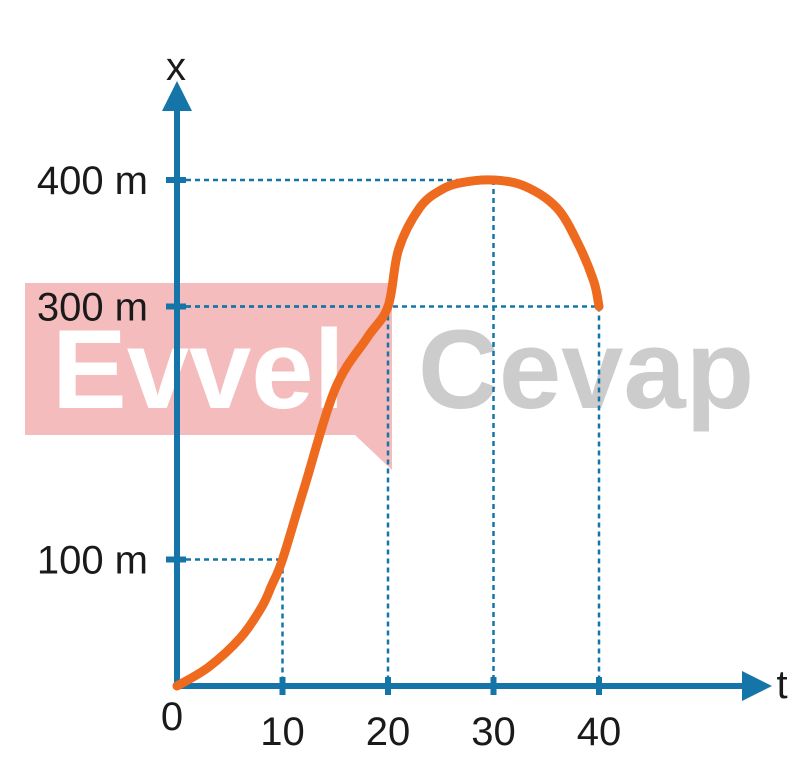  Describe the element at coordinates (92, 308) in the screenshot. I see `y-tick-label: 300 m` at that location.